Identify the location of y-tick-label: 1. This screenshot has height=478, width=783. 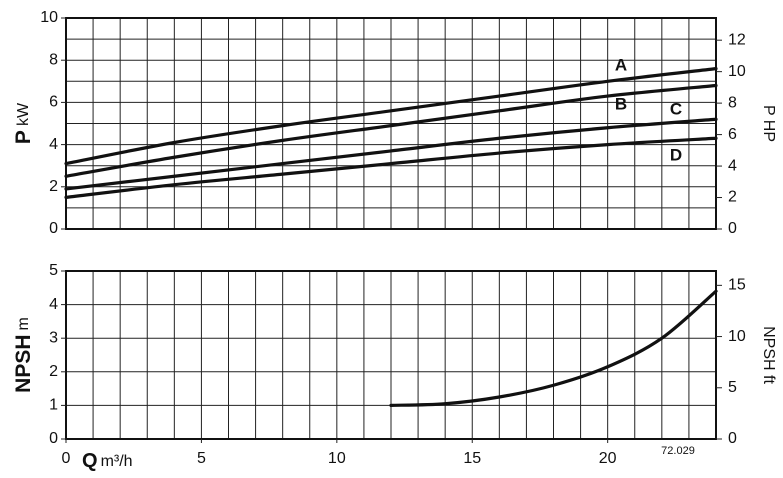
(53, 405).